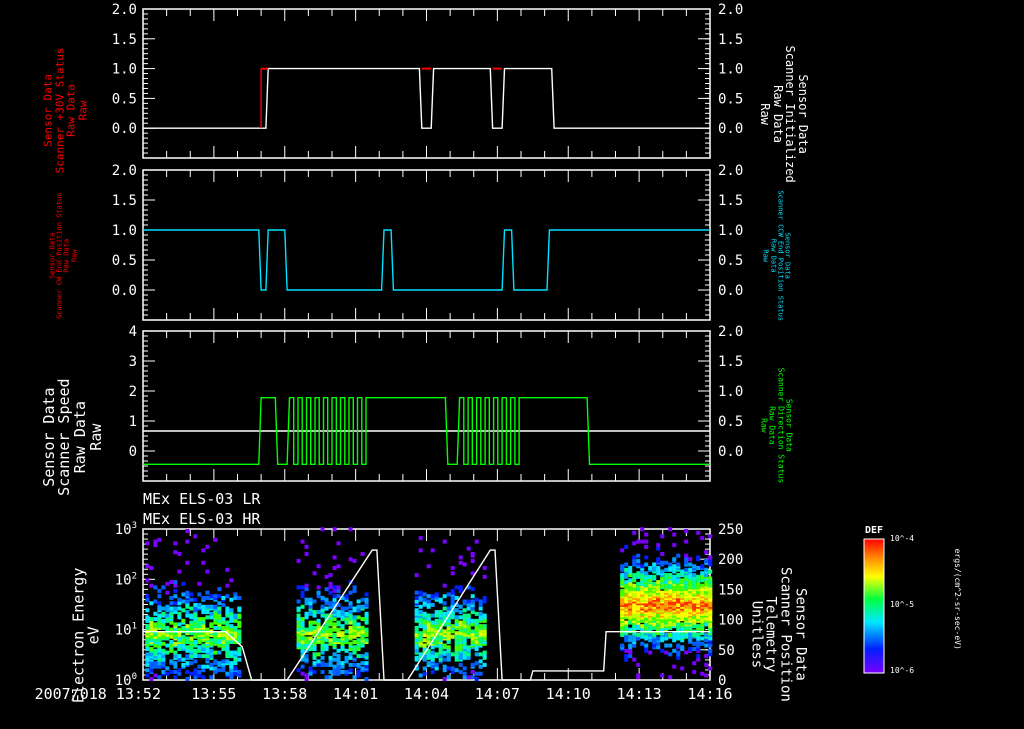  I want to click on svg-text: 14:01, so click(355, 694).